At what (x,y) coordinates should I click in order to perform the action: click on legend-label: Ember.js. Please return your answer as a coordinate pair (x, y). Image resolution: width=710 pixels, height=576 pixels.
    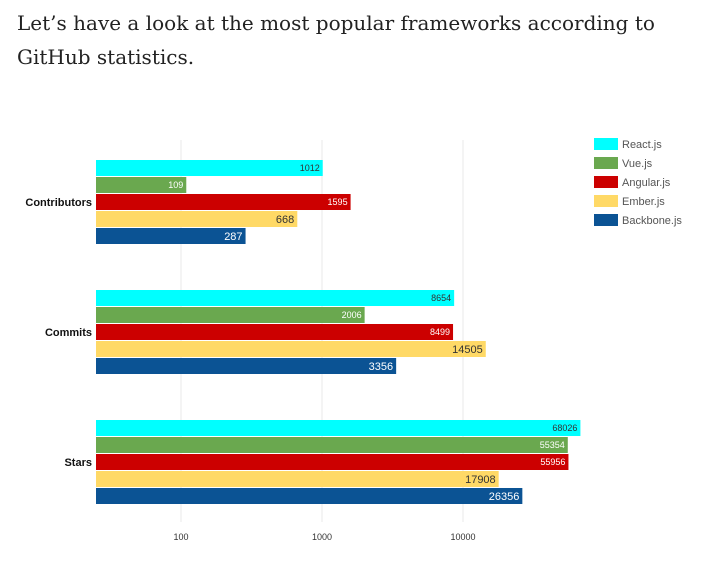
    Looking at the image, I should click on (643, 202).